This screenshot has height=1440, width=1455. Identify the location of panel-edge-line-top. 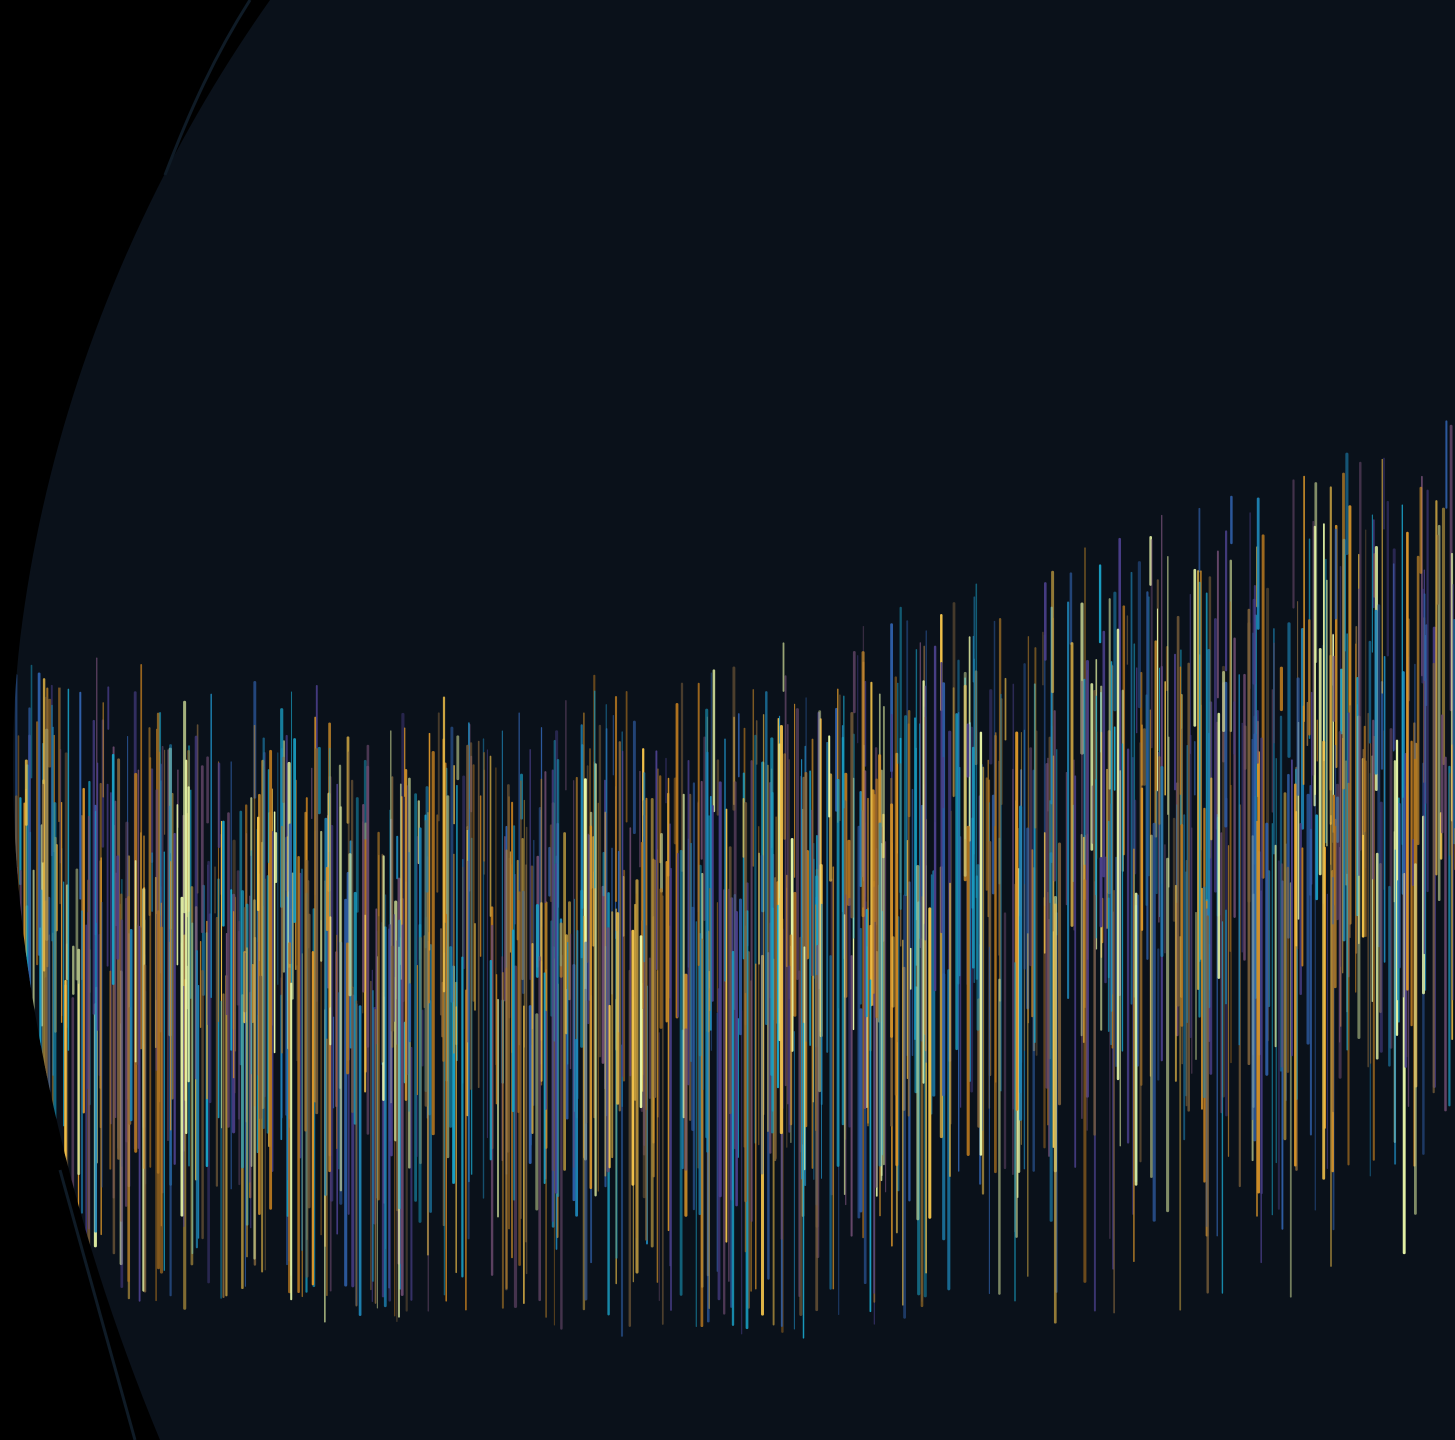
(207, 88).